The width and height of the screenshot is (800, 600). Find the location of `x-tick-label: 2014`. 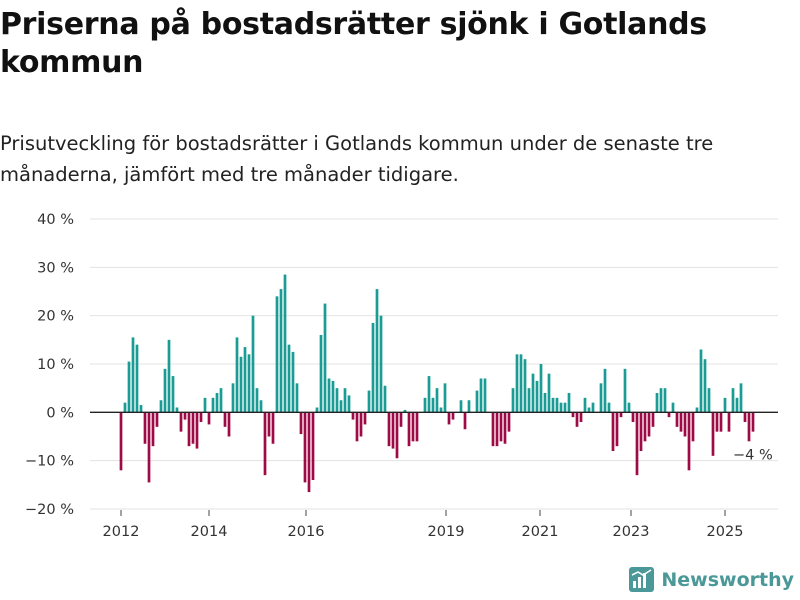

x-tick-label: 2014 is located at coordinates (209, 532).